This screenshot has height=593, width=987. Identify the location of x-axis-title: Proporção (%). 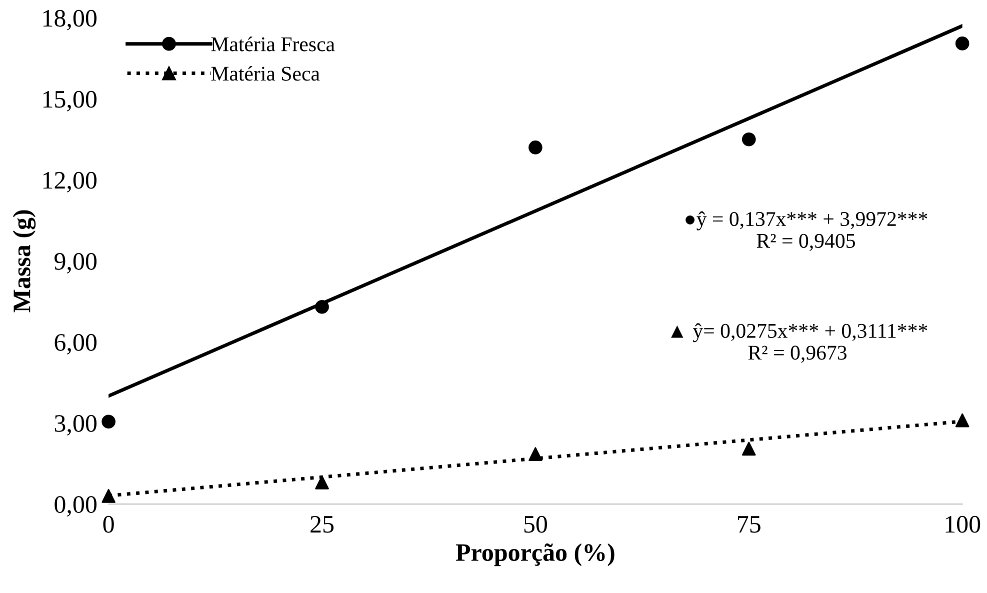
(535, 554).